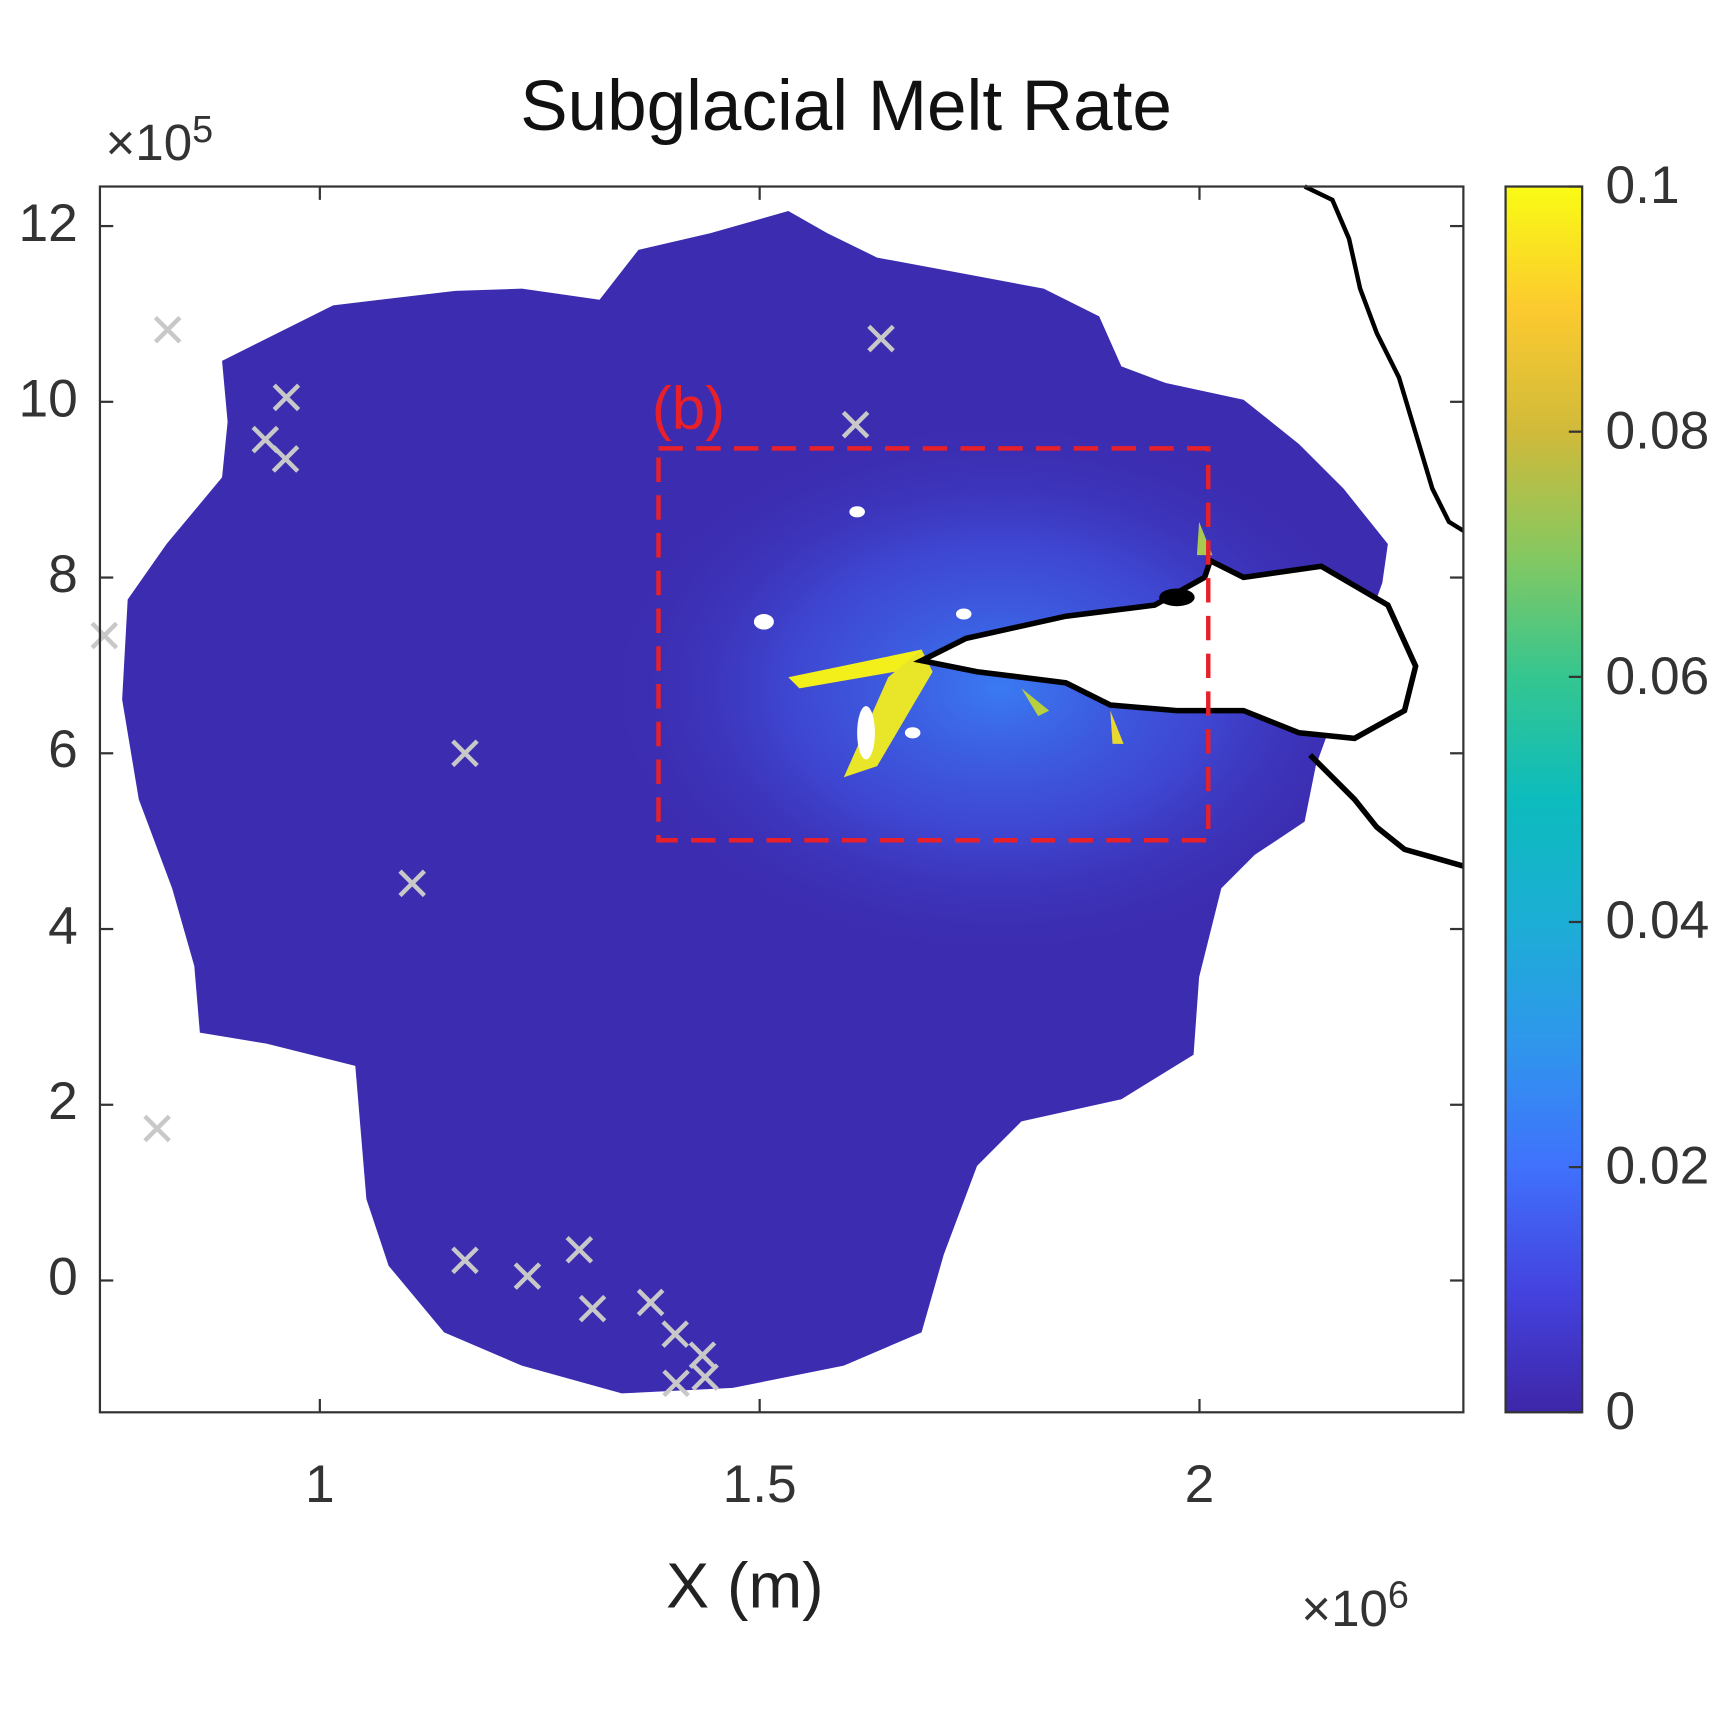  What do you see at coordinates (1657, 676) in the screenshot?
I see `colorbar-tick-label: 0.06` at bounding box center [1657, 676].